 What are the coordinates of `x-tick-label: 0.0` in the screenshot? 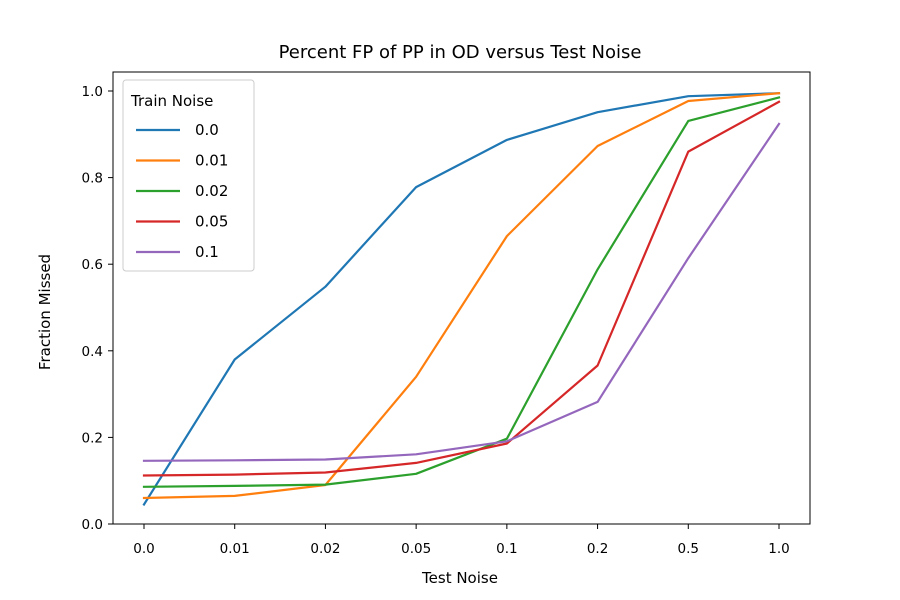 It's located at (143, 549).